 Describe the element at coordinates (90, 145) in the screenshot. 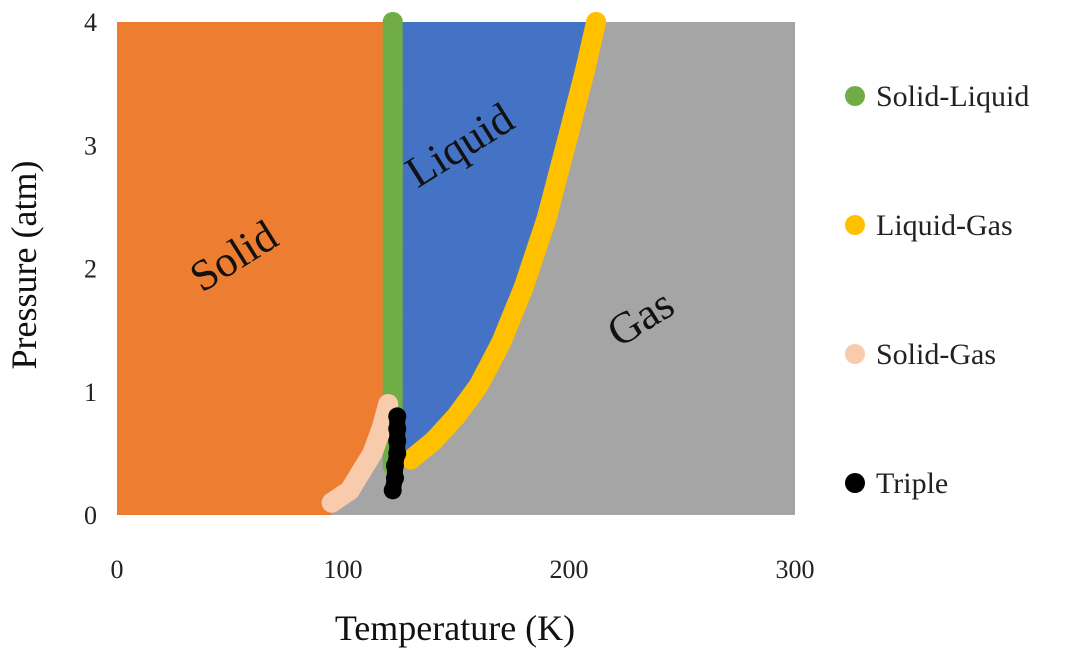

I see `y-tick-label: 3` at that location.